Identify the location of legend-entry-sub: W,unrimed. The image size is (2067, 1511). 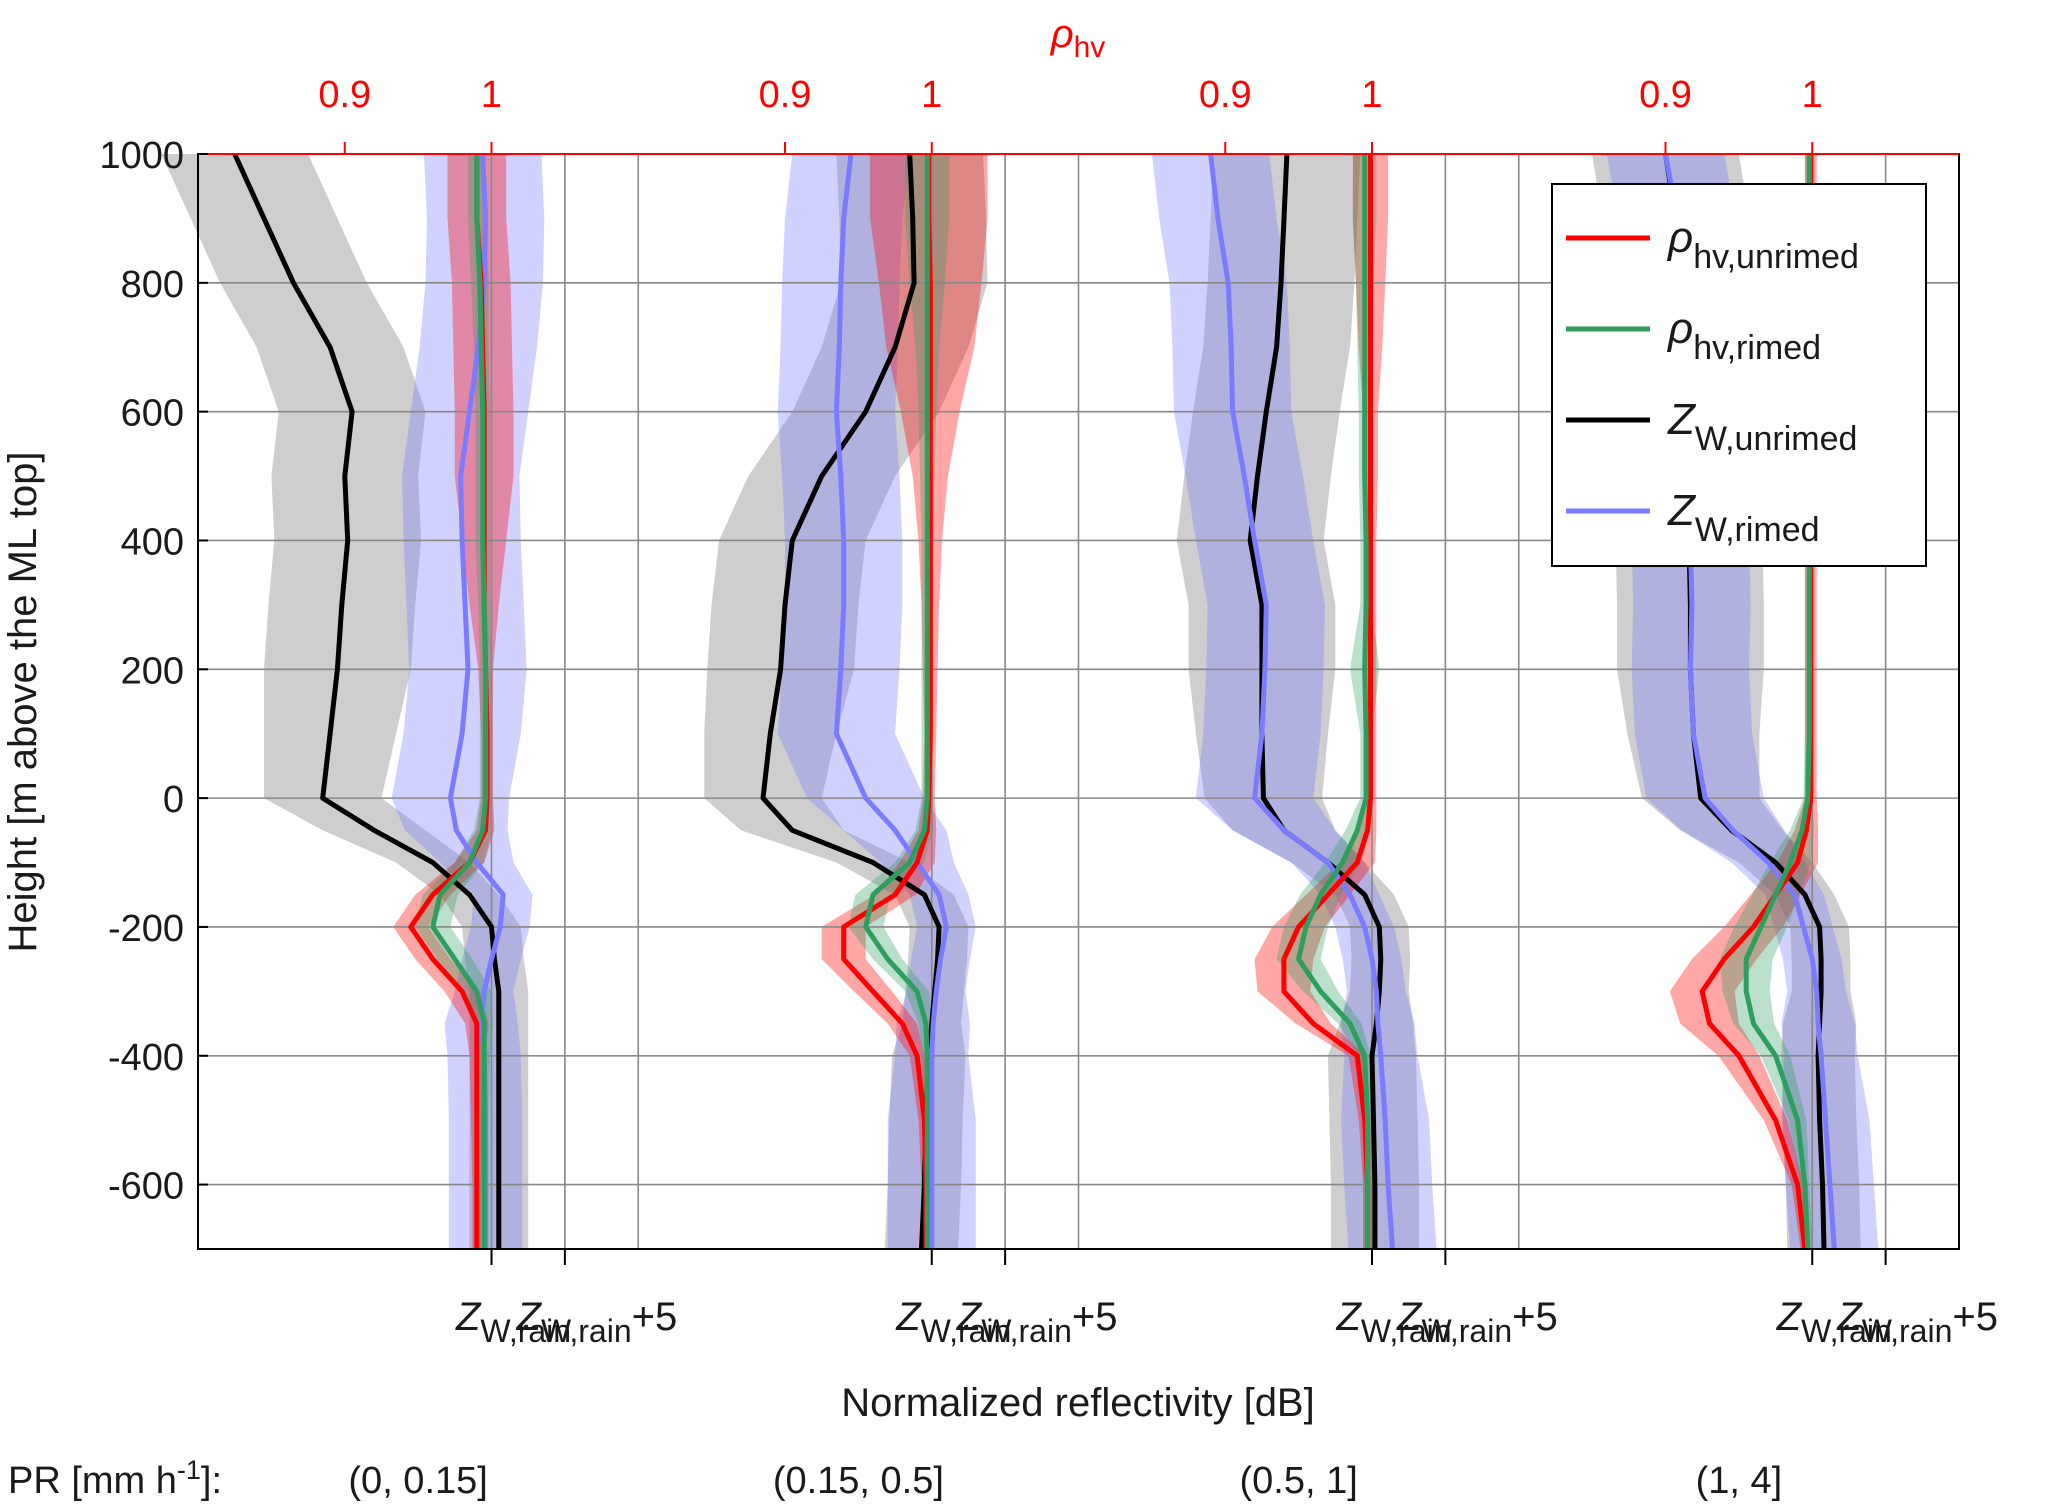
(1776, 439).